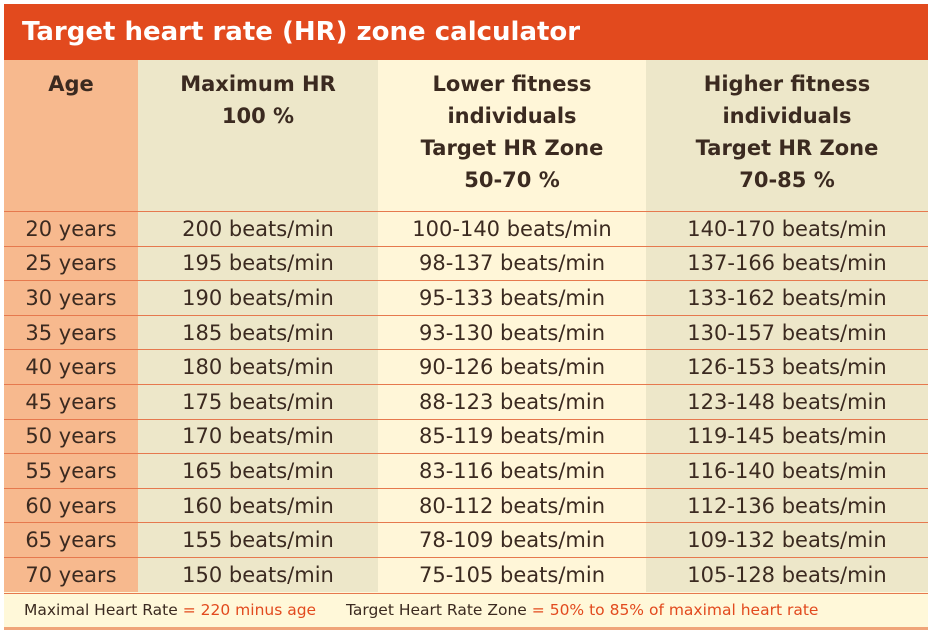  Describe the element at coordinates (675, 610) in the screenshot. I see `footer-zone-value: = 50% to 85% of maximal heart rate` at that location.